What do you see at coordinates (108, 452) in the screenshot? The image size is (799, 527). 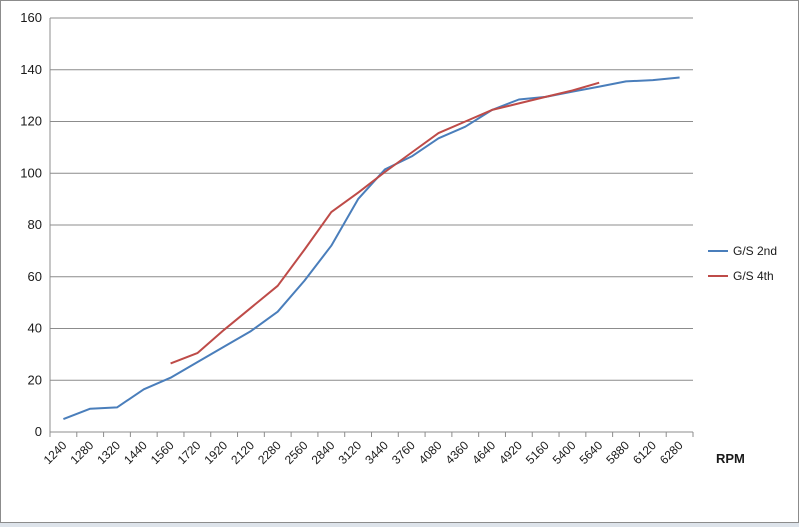 I see `x-tick-label: 1320` at bounding box center [108, 452].